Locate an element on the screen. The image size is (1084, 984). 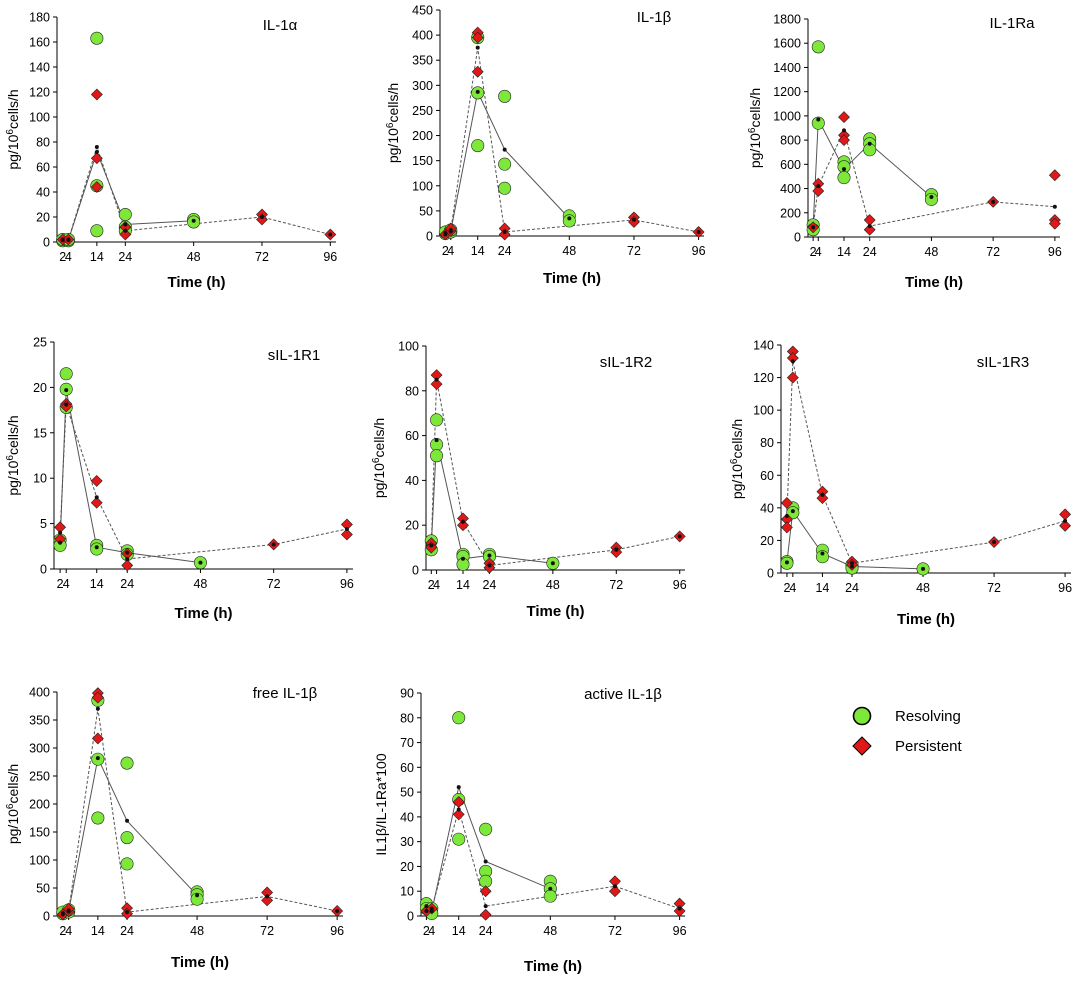
x-tick-label: 24 is located at coordinates (486, 931).